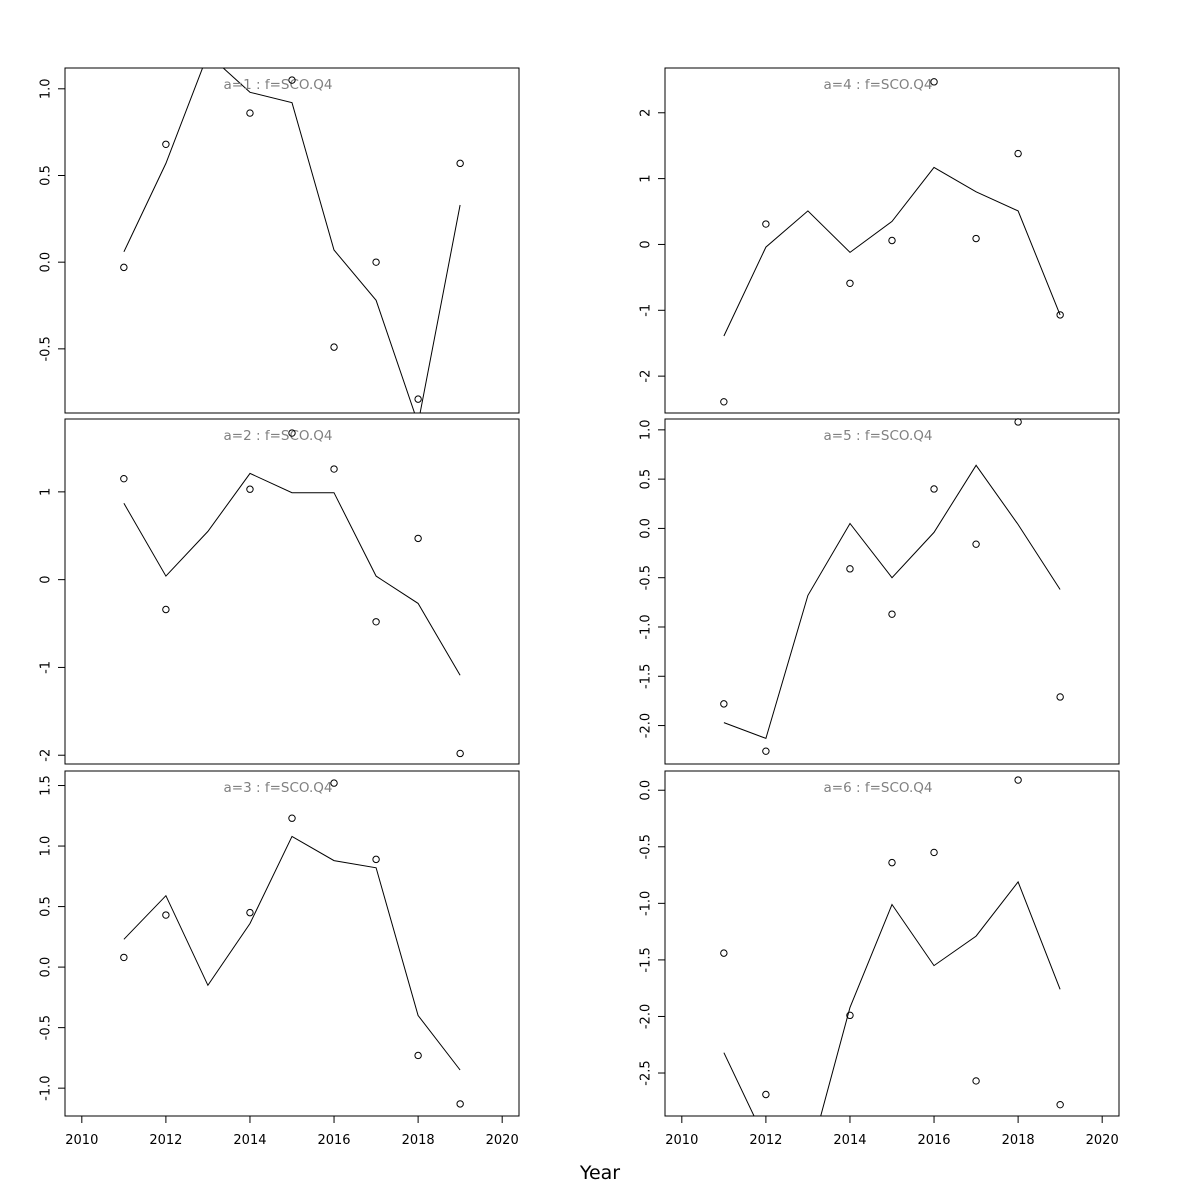 This screenshot has width=1200, height=1200. I want to click on panel-title: a=5 : f=SCO.Q4, so click(878, 436).